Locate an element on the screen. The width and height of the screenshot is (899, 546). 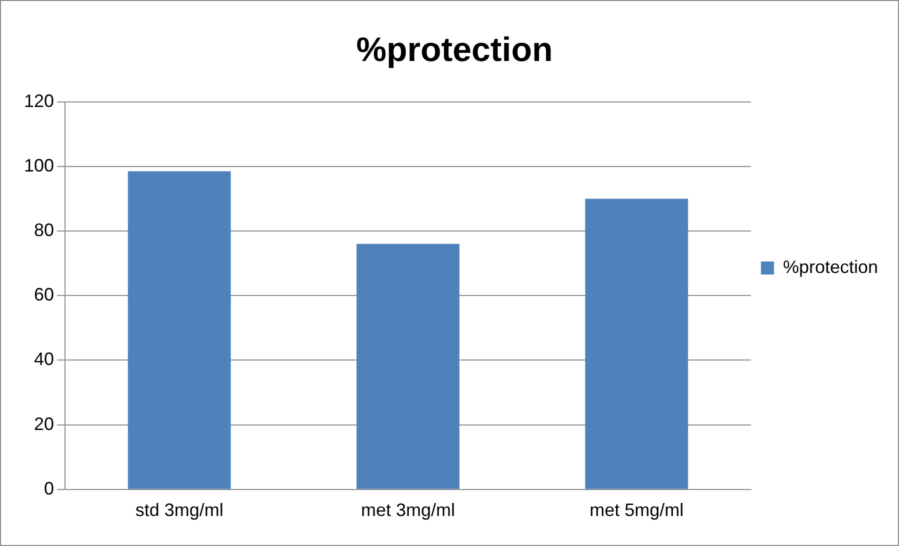
y-tick-label: 80 is located at coordinates (44, 230).